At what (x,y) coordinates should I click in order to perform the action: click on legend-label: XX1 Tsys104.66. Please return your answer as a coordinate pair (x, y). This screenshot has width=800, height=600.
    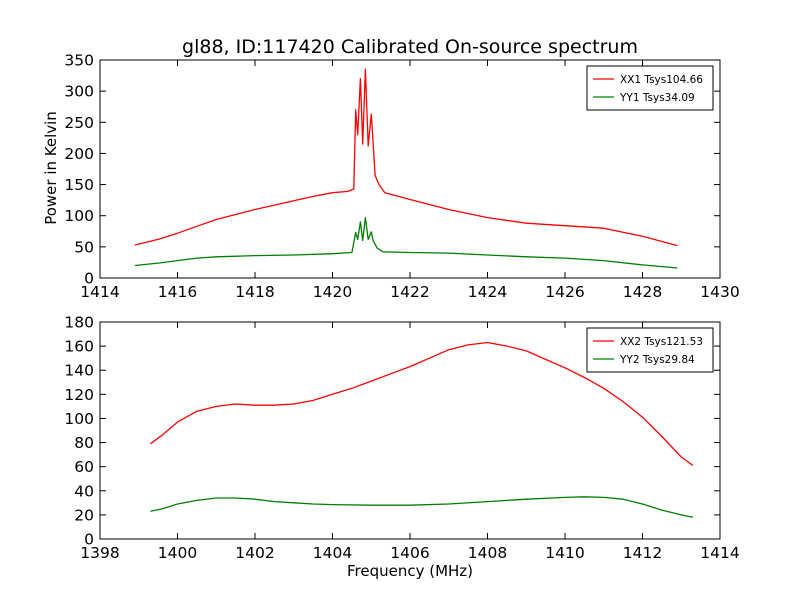
    Looking at the image, I should click on (661, 80).